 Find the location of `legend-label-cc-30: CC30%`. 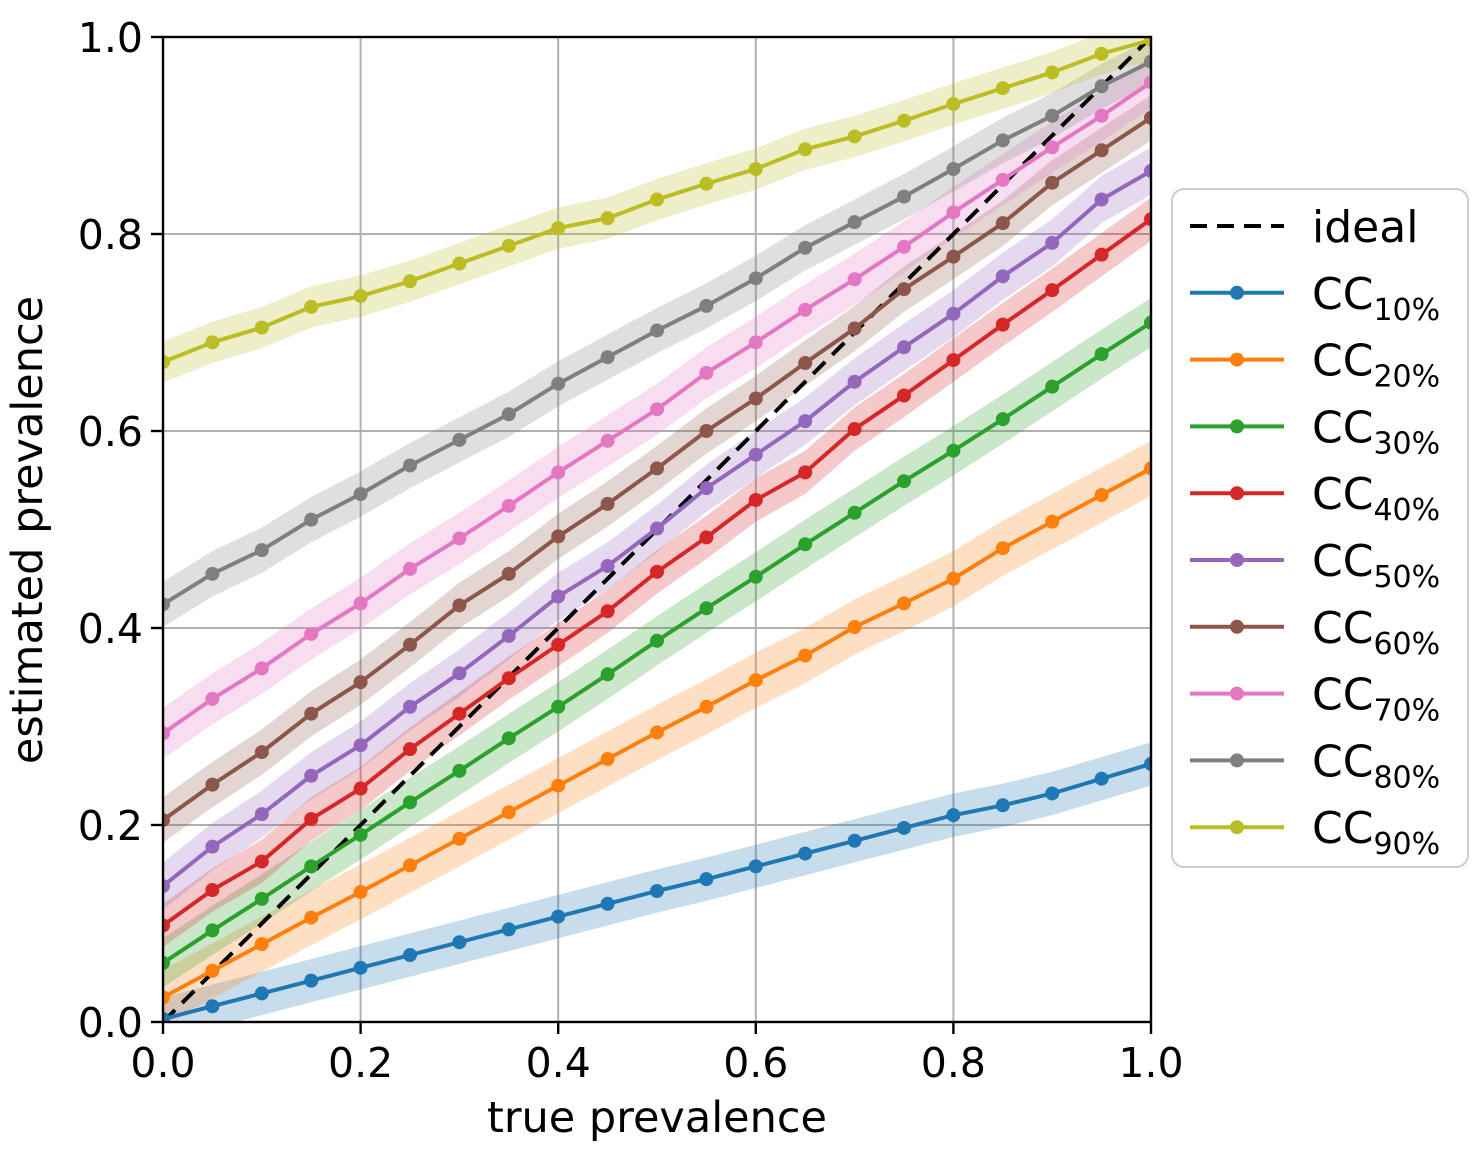

legend-label-cc-30: CC30% is located at coordinates (1376, 431).